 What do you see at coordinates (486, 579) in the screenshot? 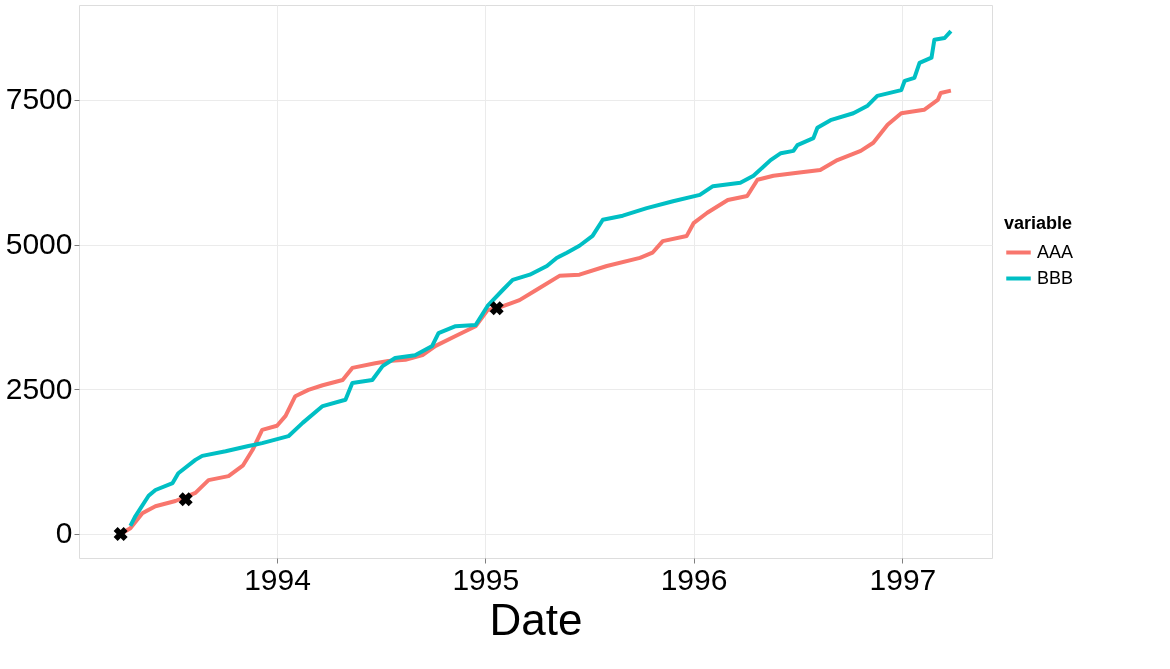
I see `x-tick-label: 1995` at bounding box center [486, 579].